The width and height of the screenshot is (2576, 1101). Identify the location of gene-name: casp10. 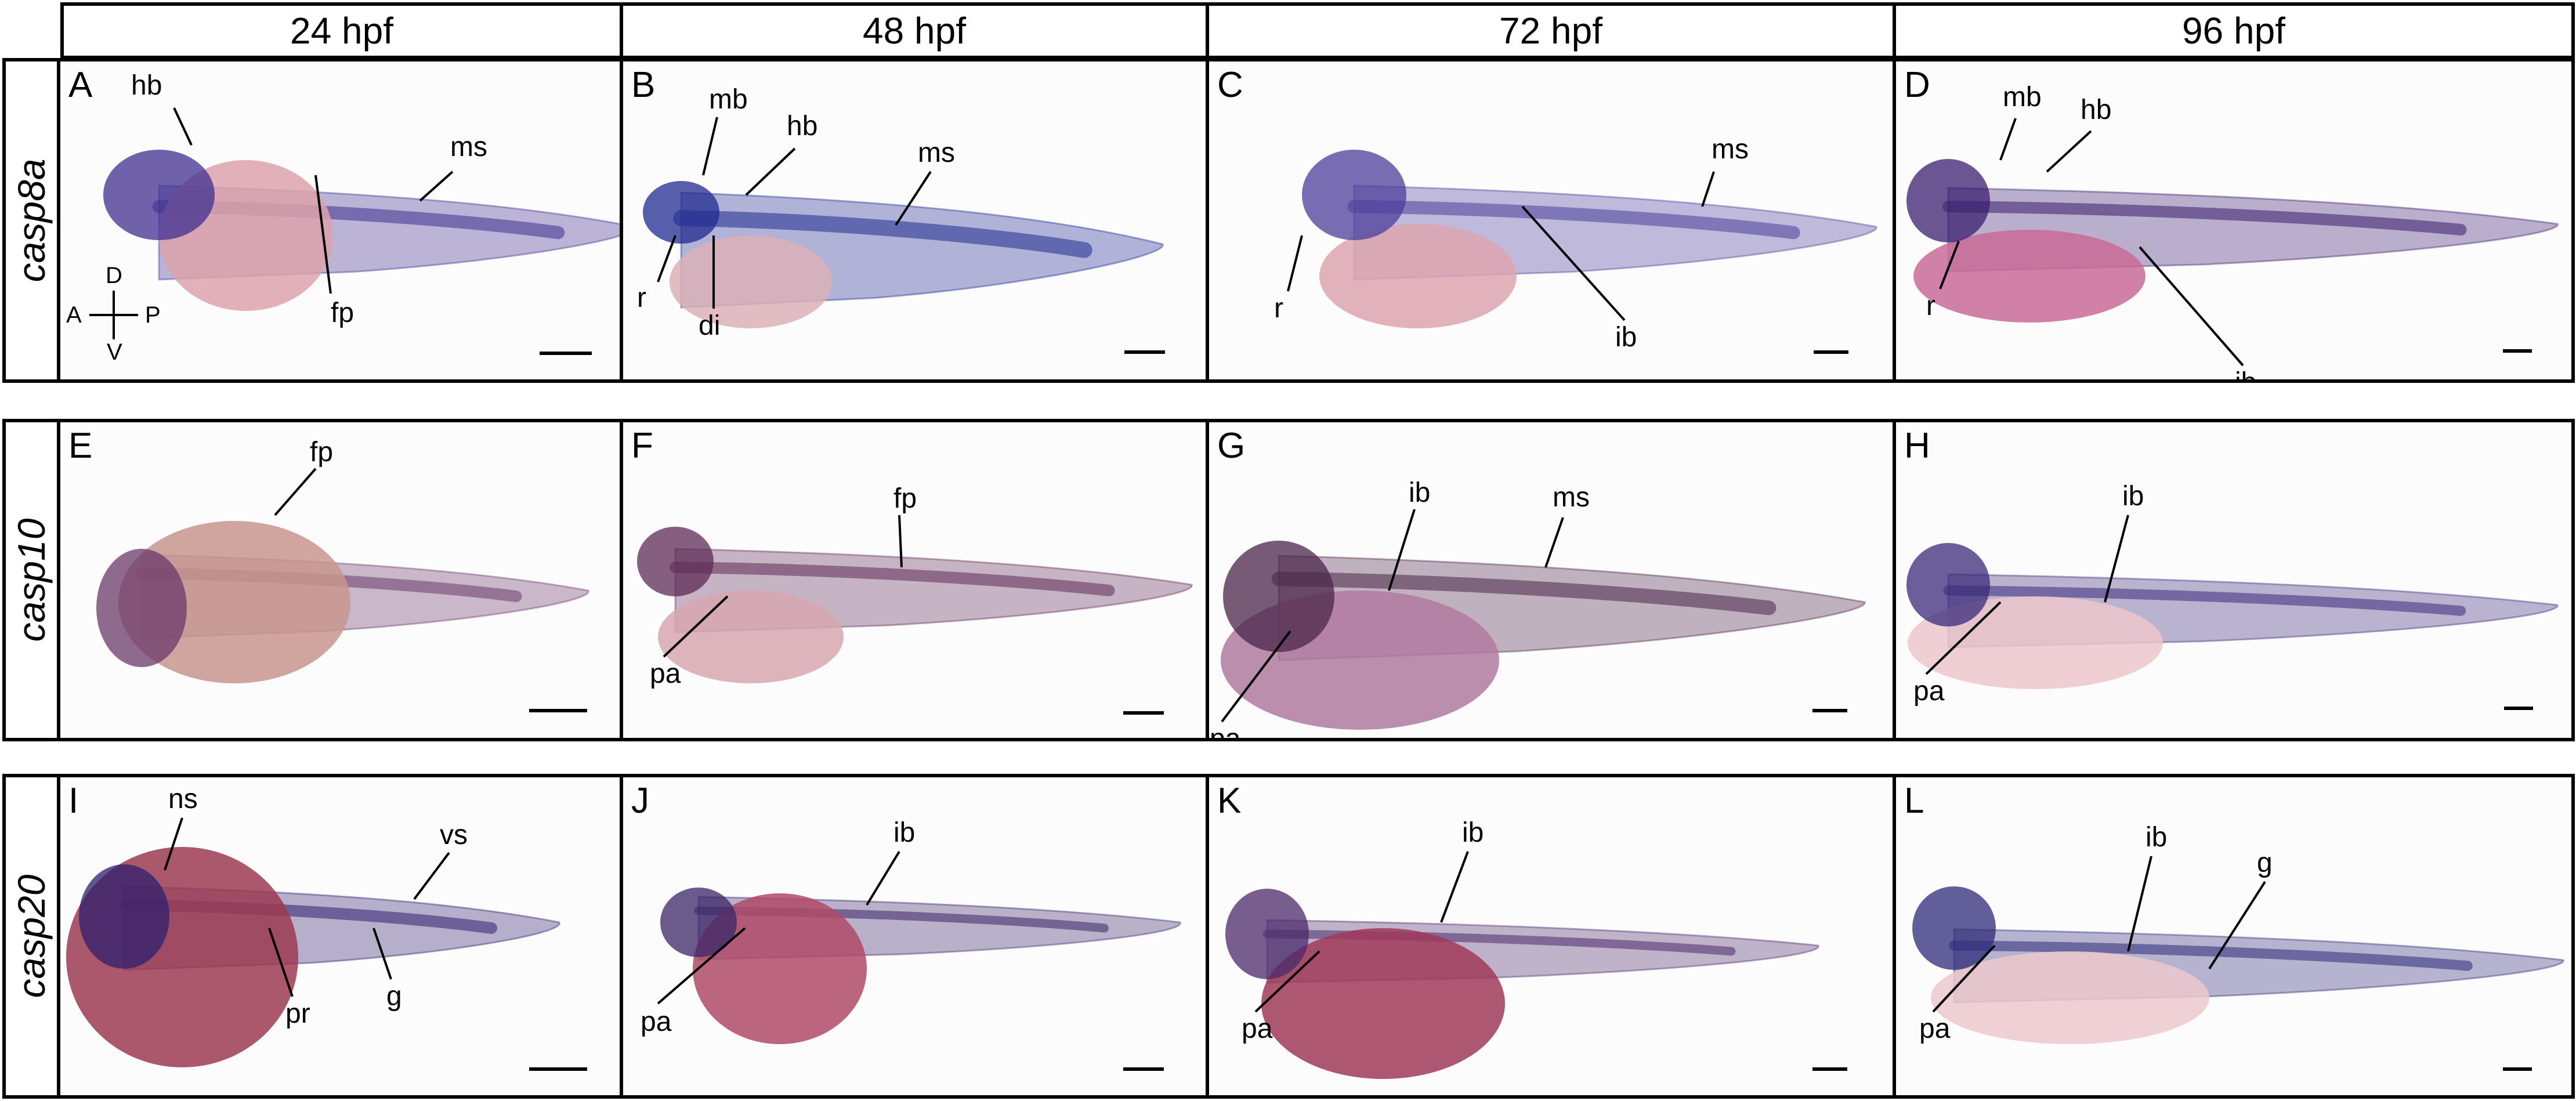
(31, 580).